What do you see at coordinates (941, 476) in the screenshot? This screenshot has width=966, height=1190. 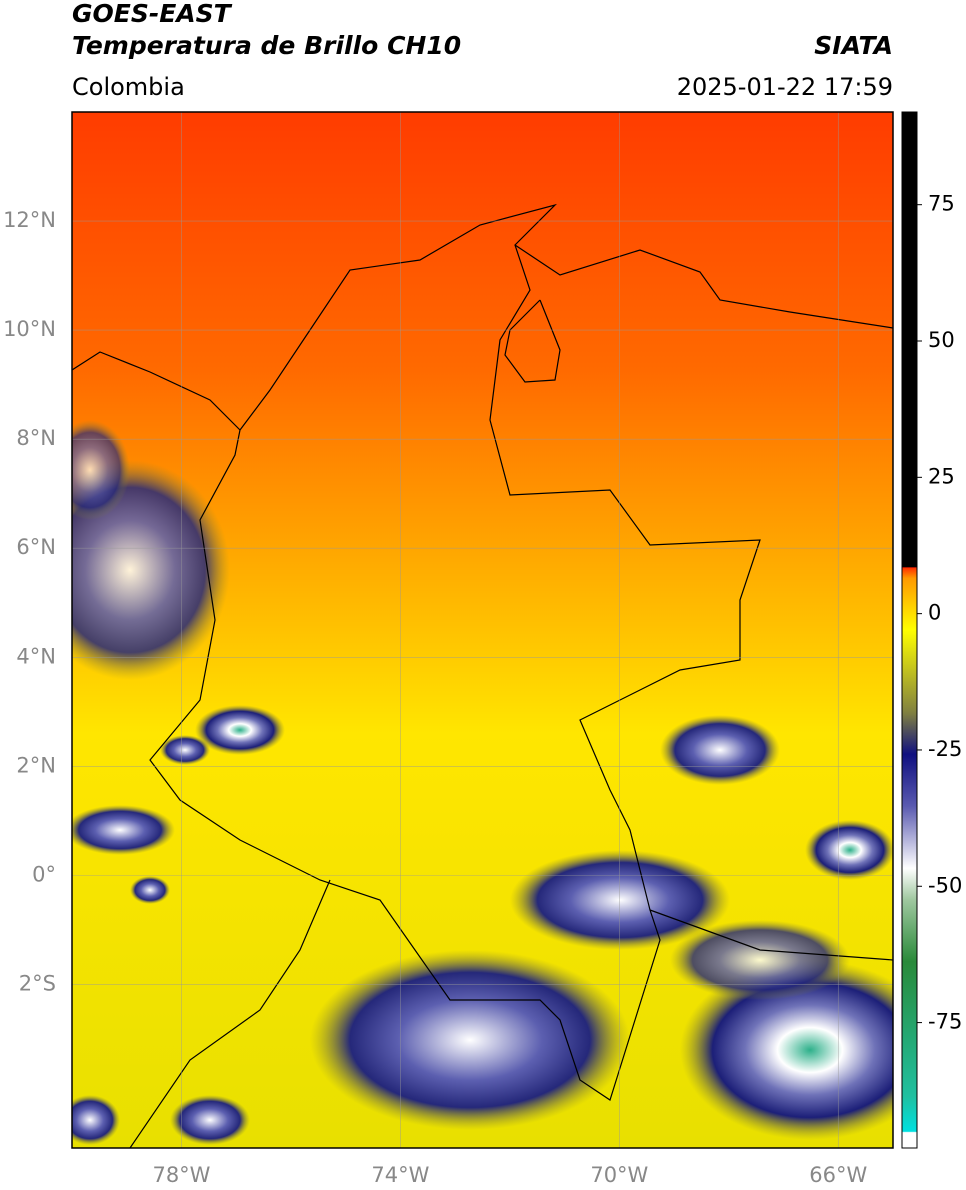 I see `colorbar-tick-label: 25` at bounding box center [941, 476].